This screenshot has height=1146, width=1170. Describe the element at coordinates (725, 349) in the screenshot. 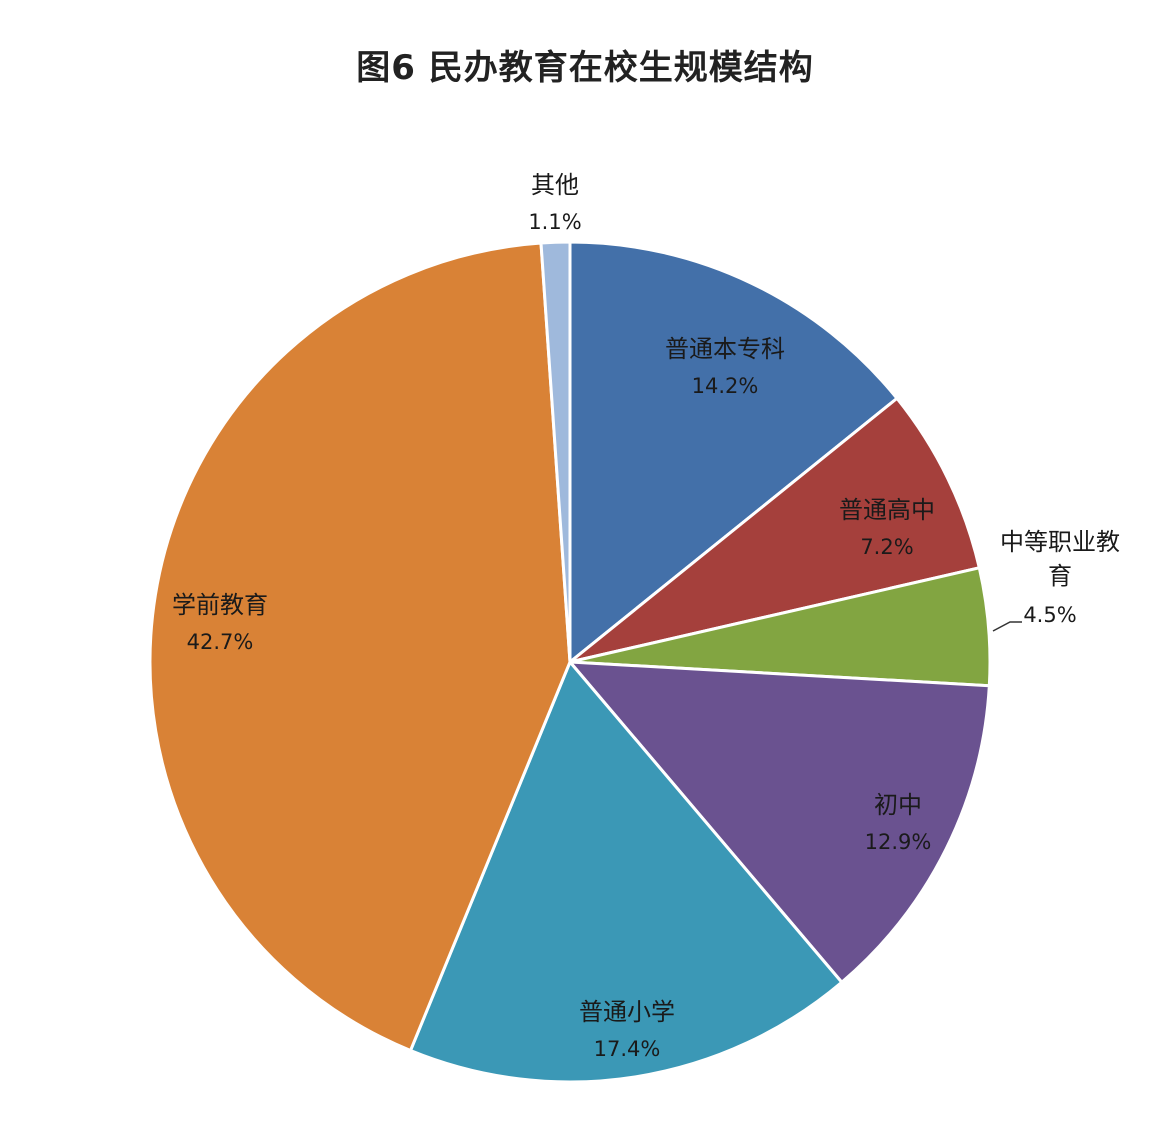

I see `slice-label-name: 普通本专科` at that location.